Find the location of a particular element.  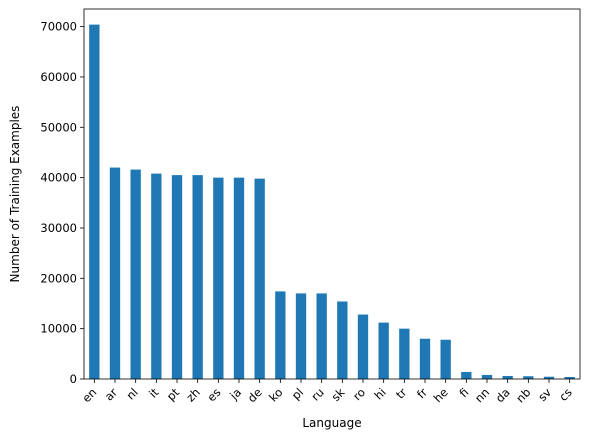

bar-sk is located at coordinates (342, 340).